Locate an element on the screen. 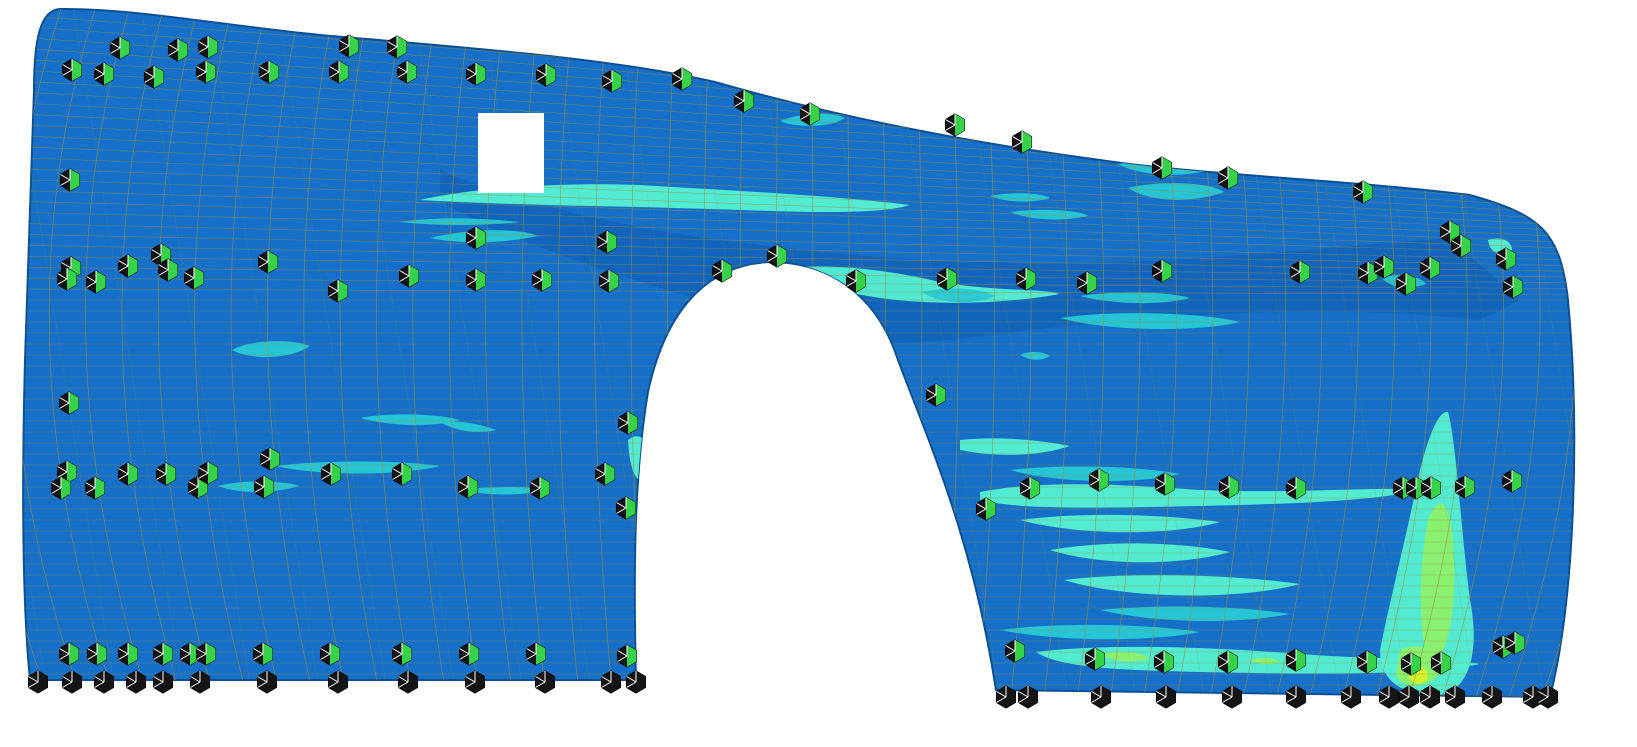 Image resolution: width=1637 pixels, height=747 pixels. rectangular-cutout is located at coordinates (511, 153).